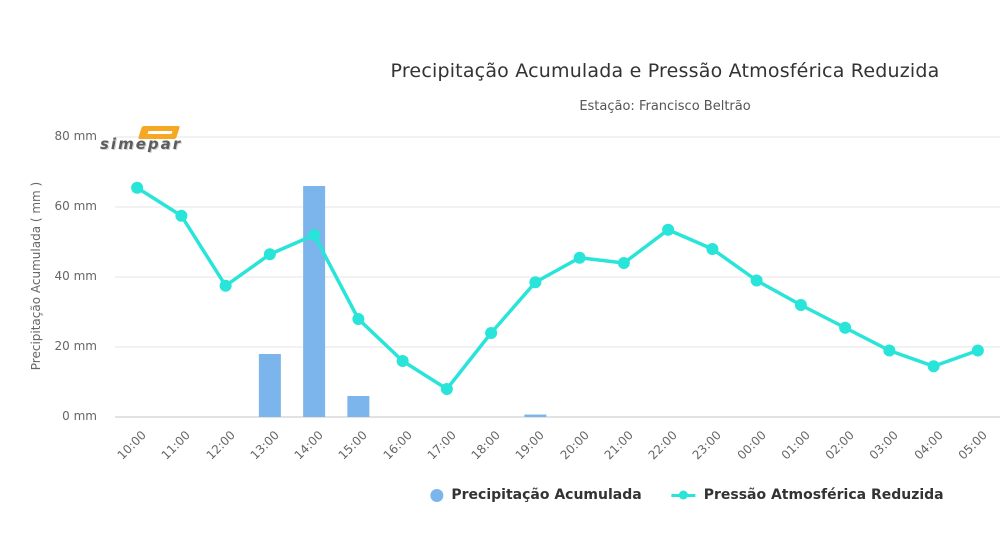 This screenshot has height=538, width=1000. Describe the element at coordinates (751, 445) in the screenshot. I see `x-axis-tick-label: 00:00` at that location.